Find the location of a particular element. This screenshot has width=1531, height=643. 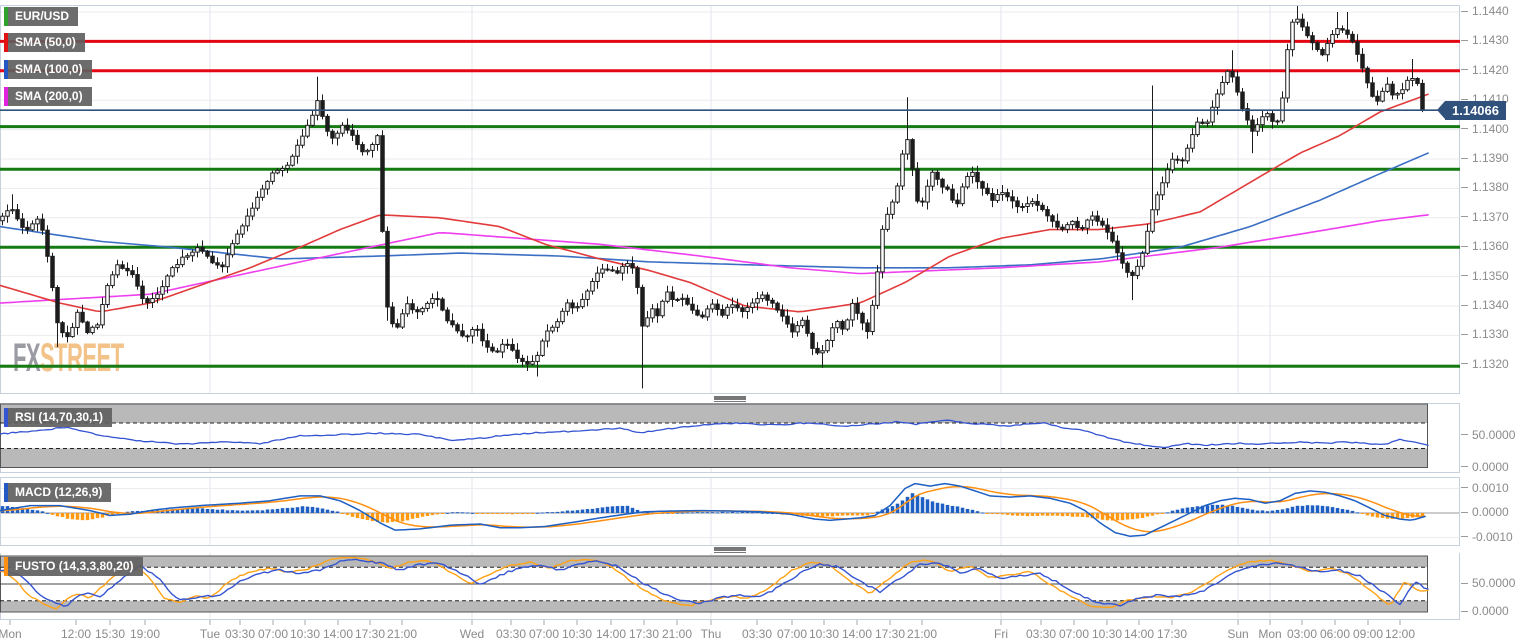

time-tick-label: Thu is located at coordinates (711, 634).